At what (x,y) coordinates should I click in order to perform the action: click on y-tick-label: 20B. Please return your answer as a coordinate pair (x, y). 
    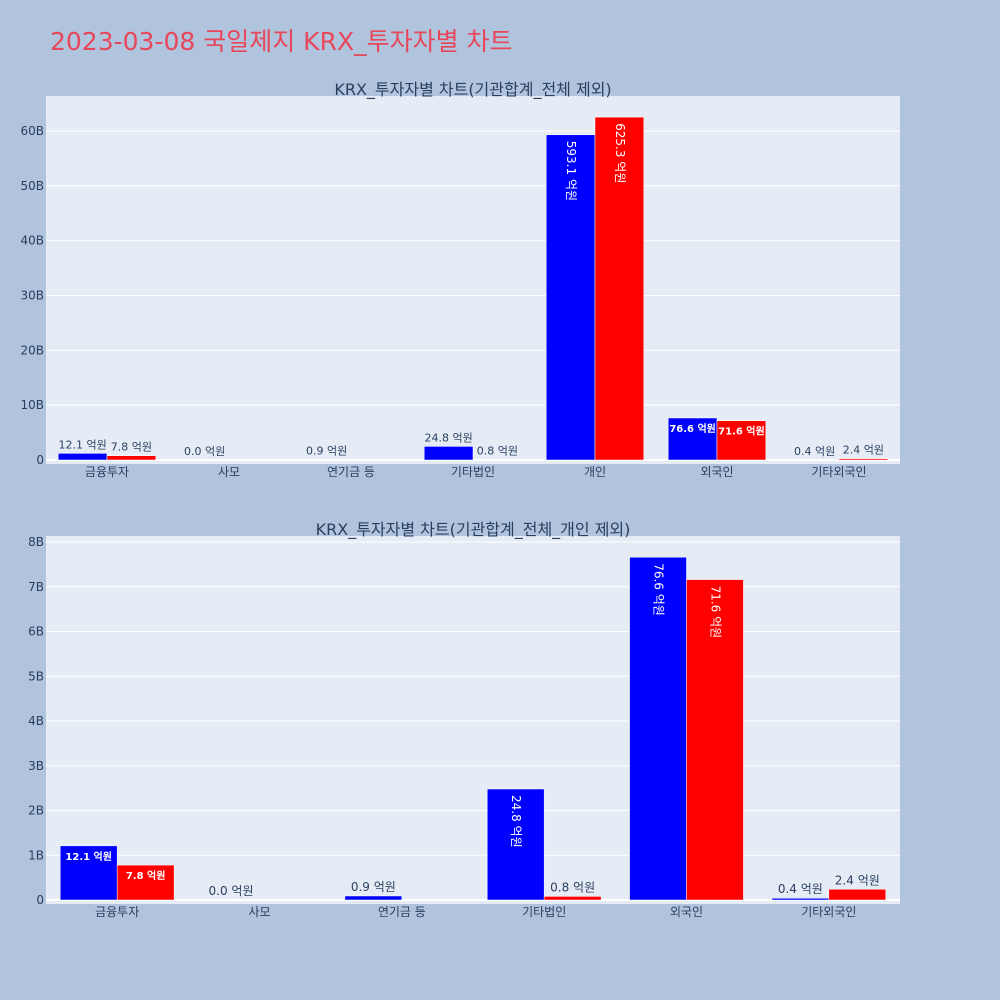
    Looking at the image, I should click on (32, 350).